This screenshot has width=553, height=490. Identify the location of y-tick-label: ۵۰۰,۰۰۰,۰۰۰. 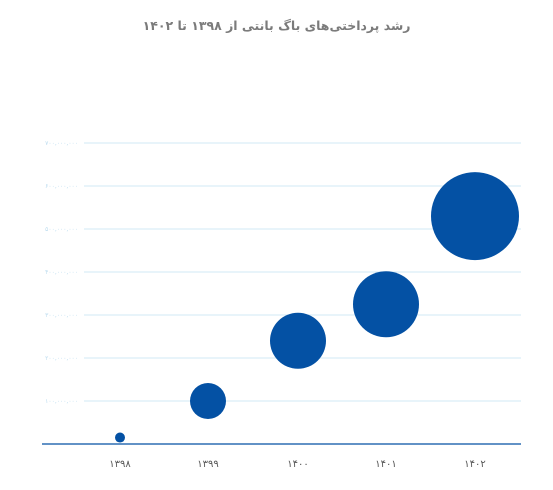
(61, 229).